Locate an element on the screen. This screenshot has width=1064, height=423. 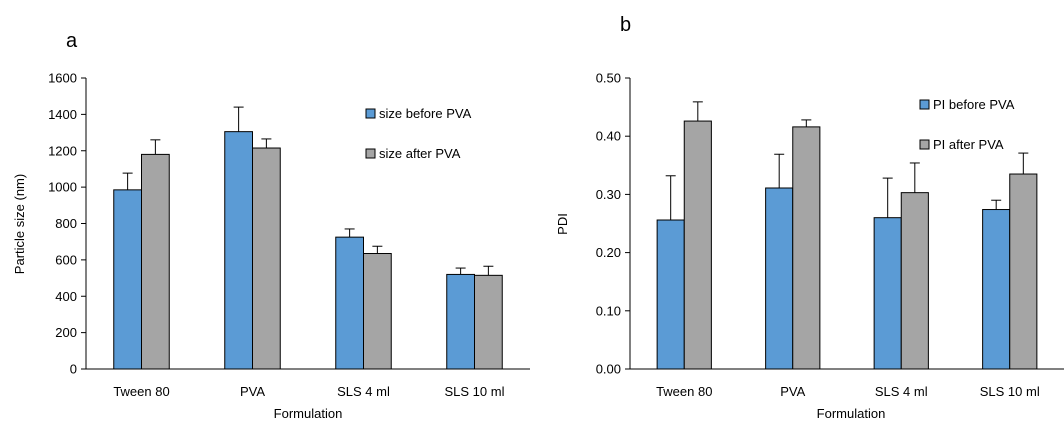
panel-a-legend-swatch-before is located at coordinates (370, 113).